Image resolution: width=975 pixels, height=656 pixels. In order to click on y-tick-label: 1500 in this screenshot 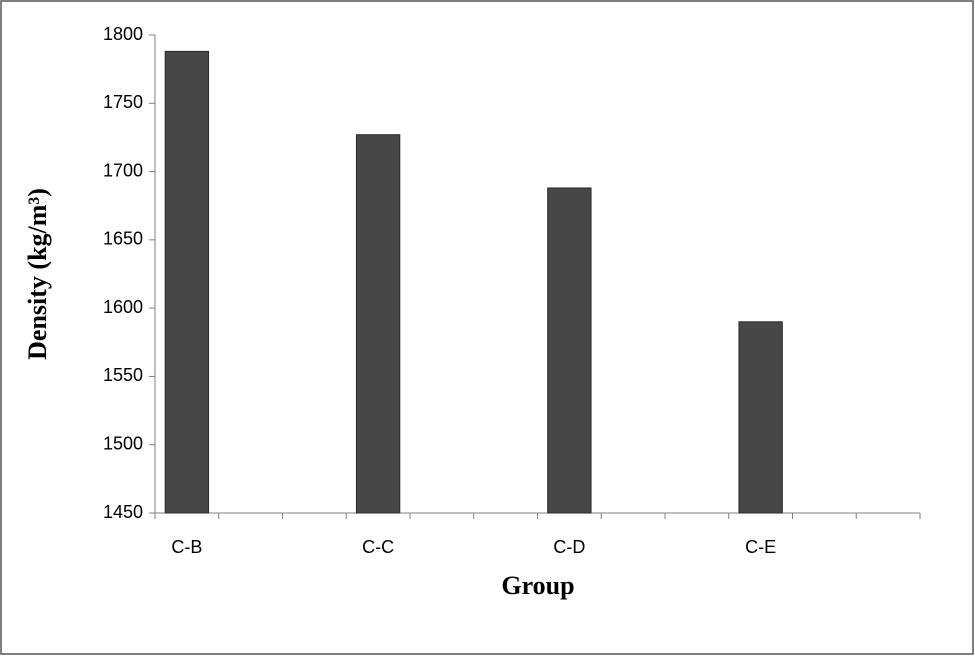, I will do `click(123, 443)`.